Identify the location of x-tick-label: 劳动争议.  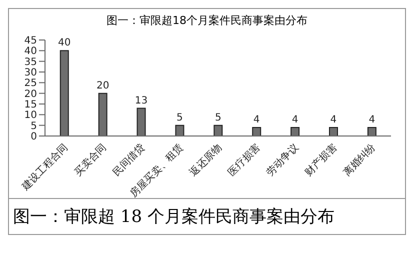
(283, 160).